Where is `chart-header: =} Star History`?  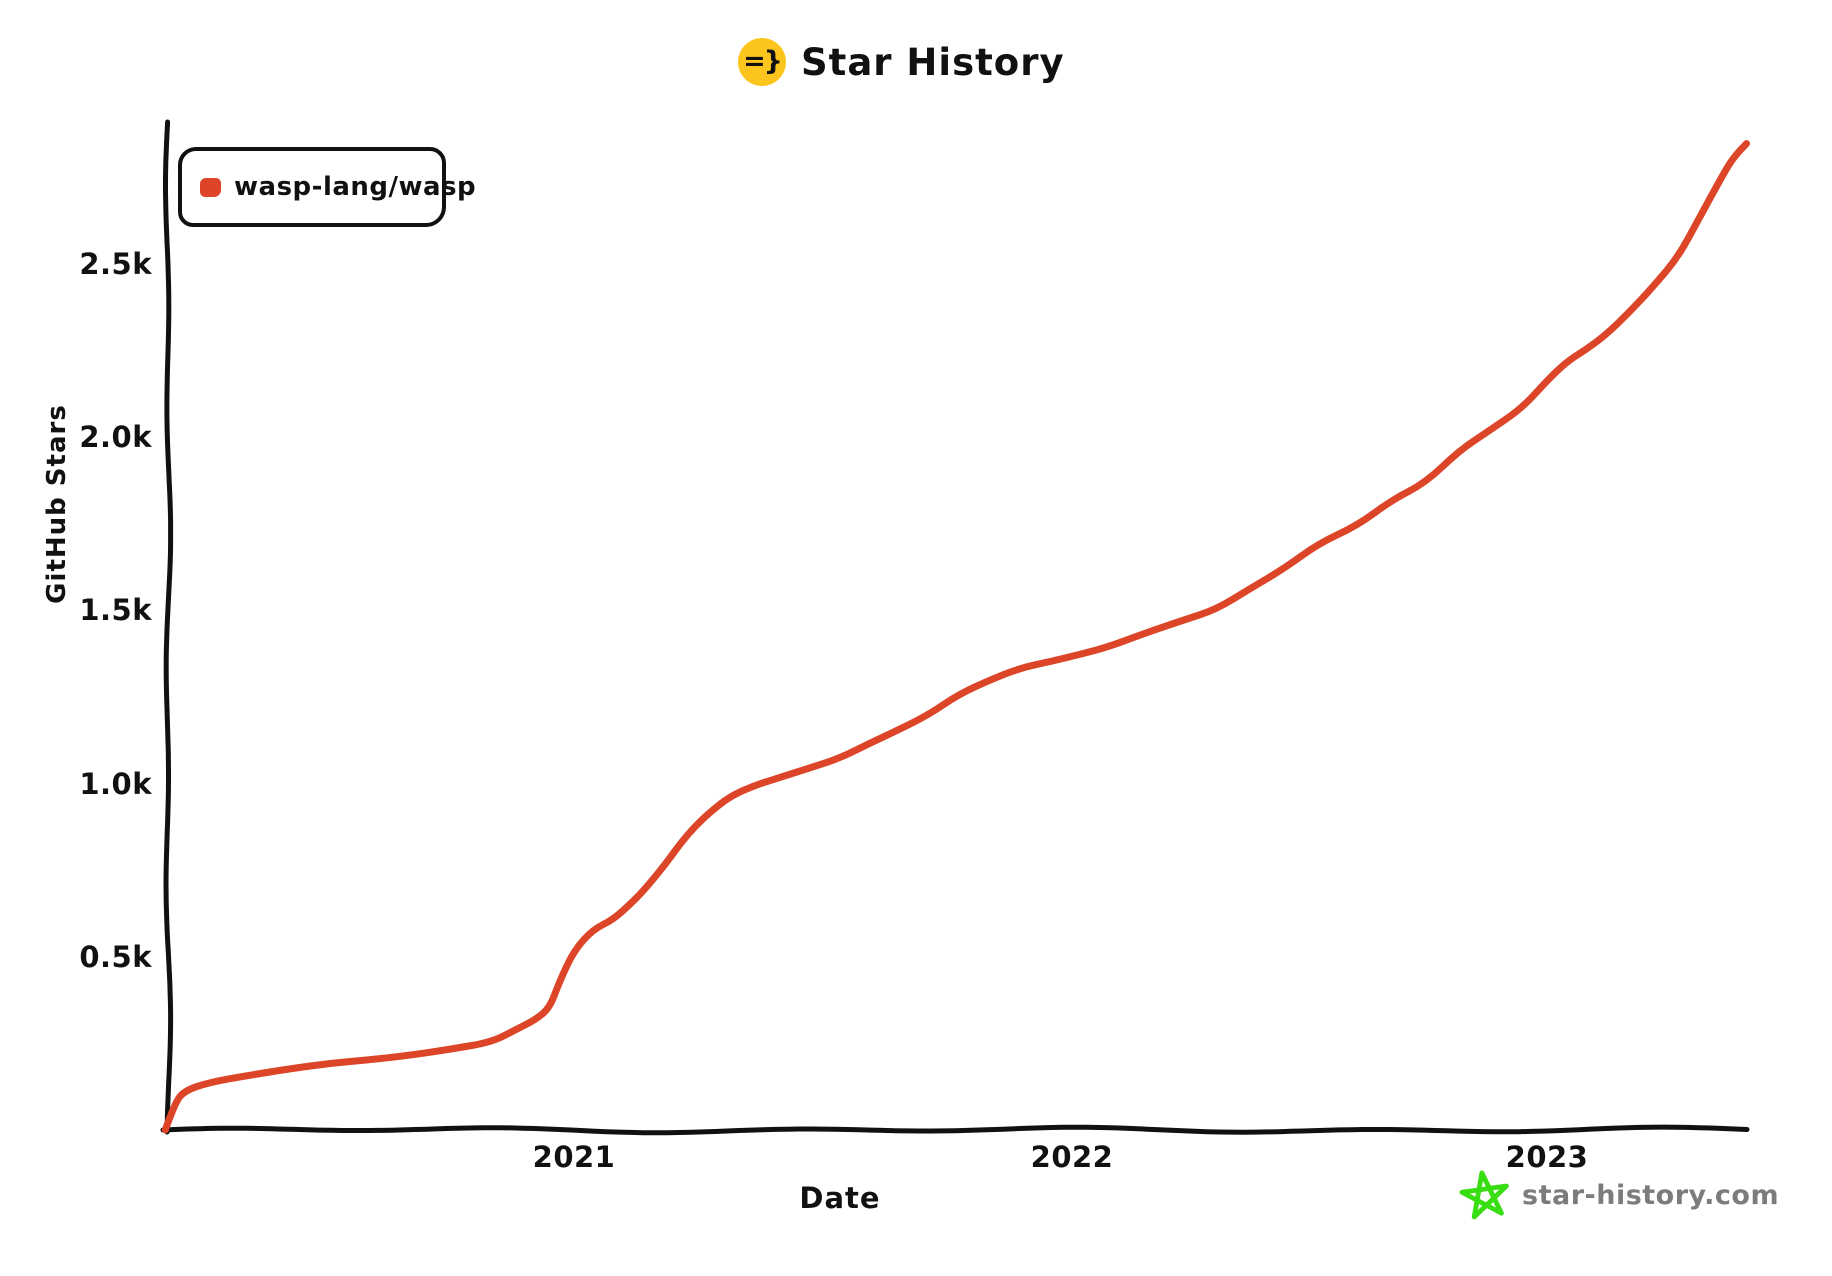
chart-header: =} Star History is located at coordinates (901, 62).